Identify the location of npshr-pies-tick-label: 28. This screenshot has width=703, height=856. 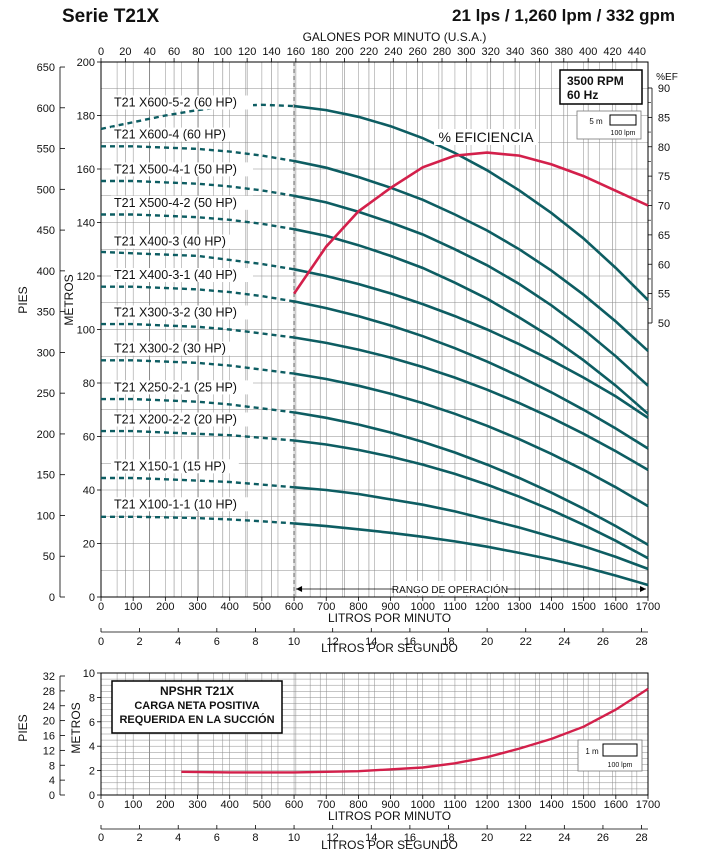
(49, 692).